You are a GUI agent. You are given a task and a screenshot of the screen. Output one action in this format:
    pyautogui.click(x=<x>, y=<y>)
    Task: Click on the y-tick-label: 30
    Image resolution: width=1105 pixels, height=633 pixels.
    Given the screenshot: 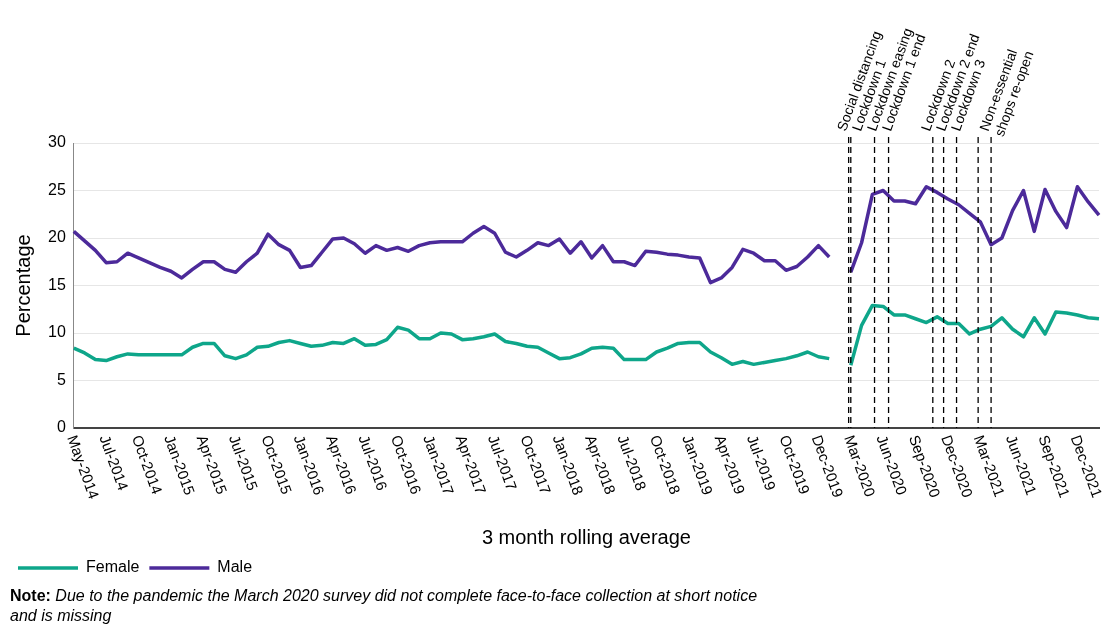 What is the action you would take?
    pyautogui.click(x=57, y=142)
    